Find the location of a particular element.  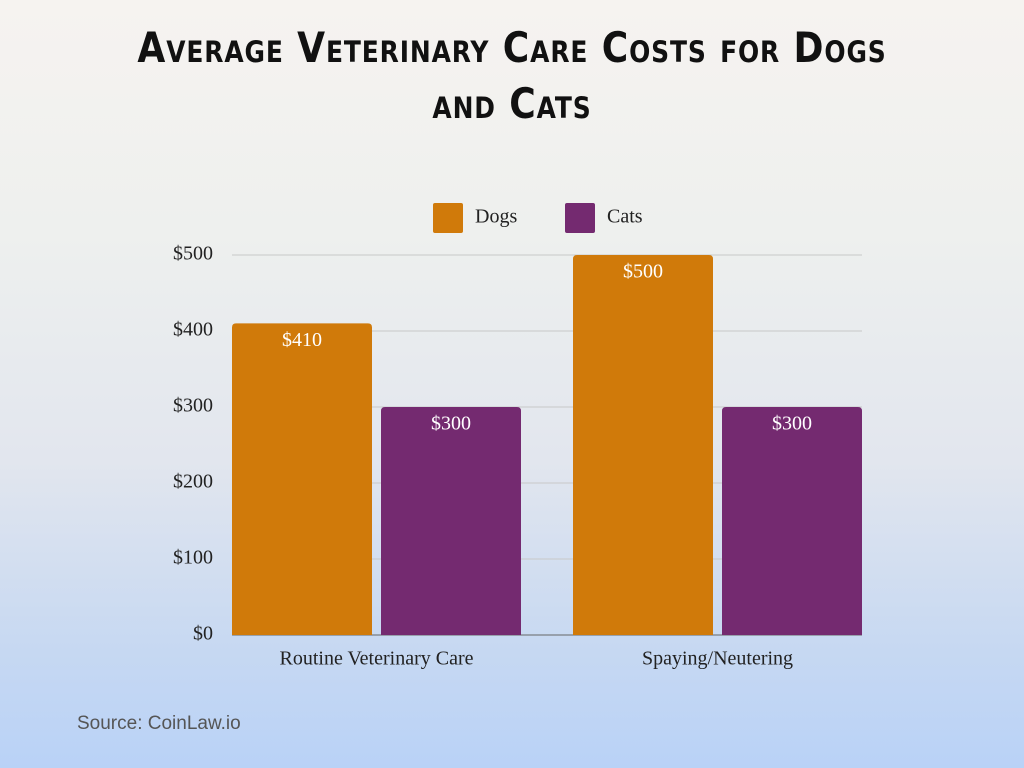

legend-label: Cats is located at coordinates (625, 217).